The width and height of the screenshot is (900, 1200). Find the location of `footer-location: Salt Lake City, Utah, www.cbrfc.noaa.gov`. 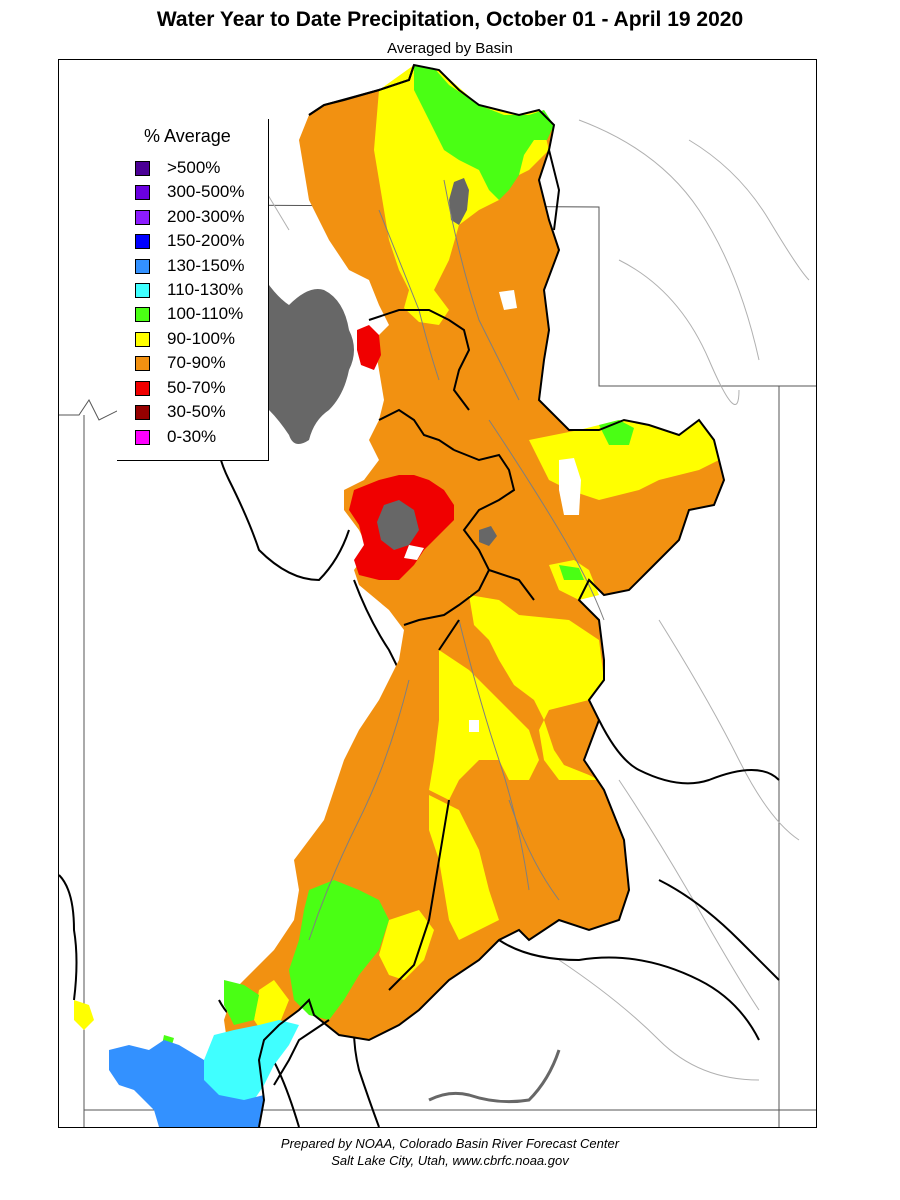

footer-location: Salt Lake City, Utah, www.cbrfc.noaa.gov is located at coordinates (450, 1160).